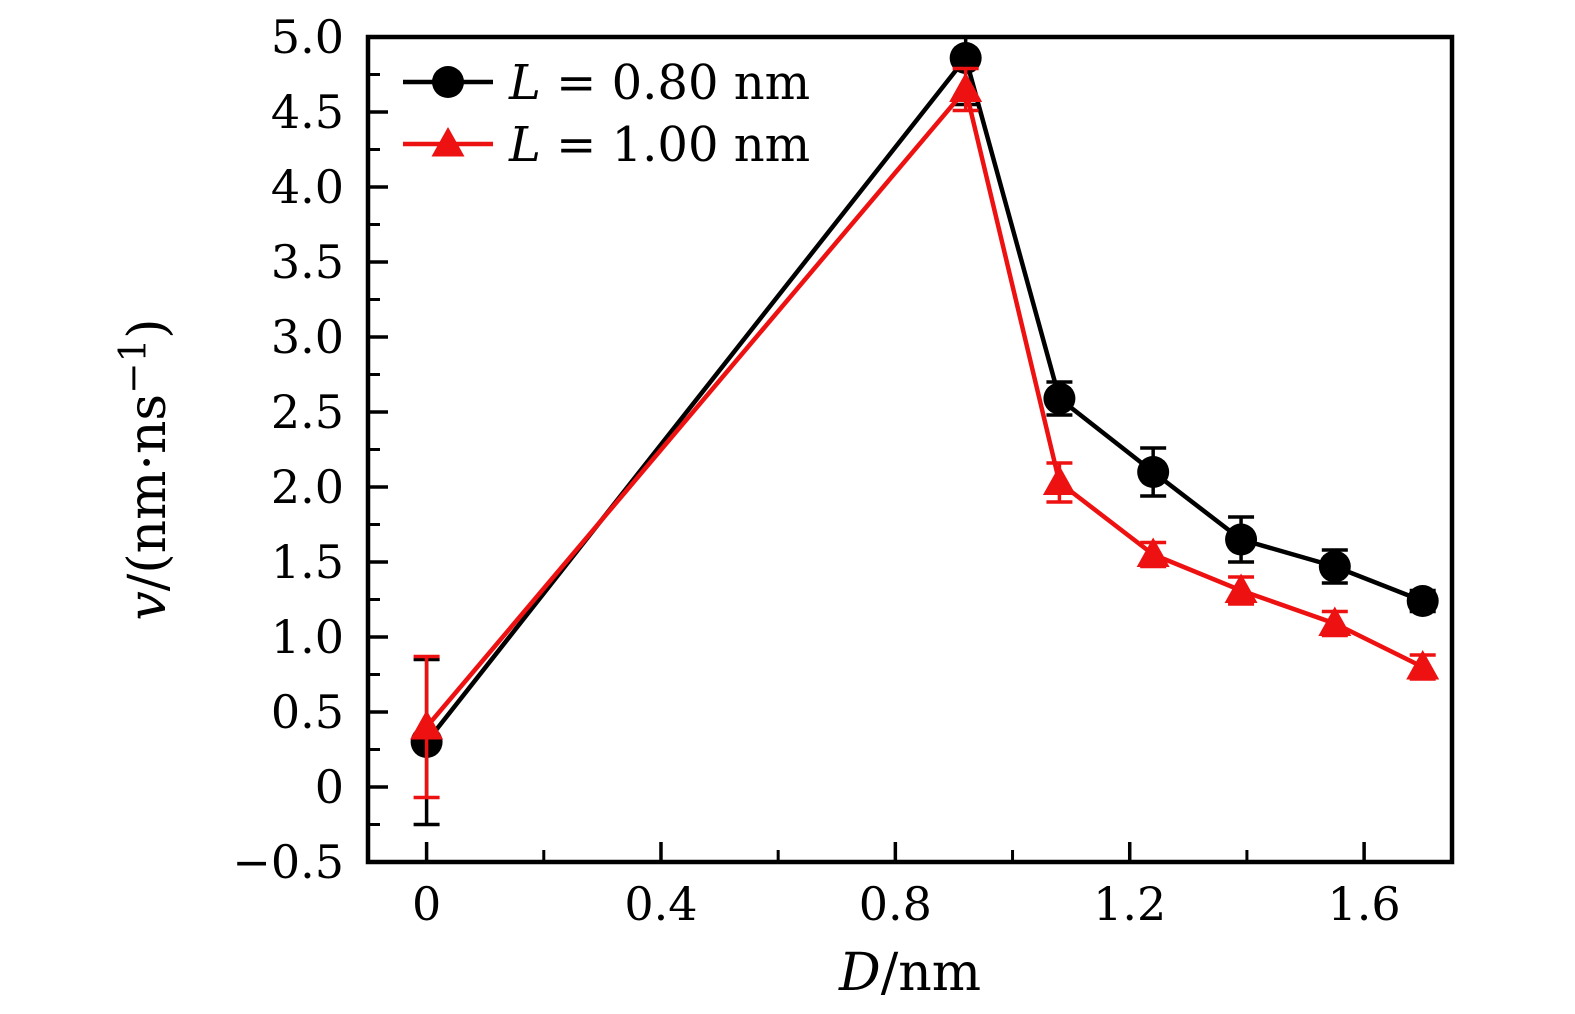 This screenshot has width=1575, height=1014. I want to click on x-axis-label-segment: /nm, so click(931, 973).